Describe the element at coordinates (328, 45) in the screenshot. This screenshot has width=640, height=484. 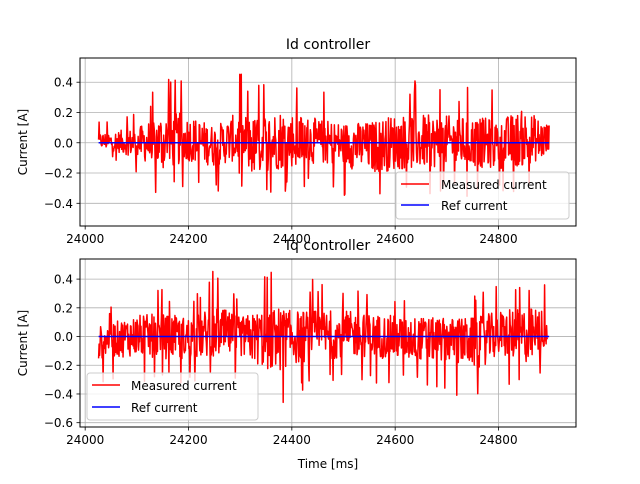
I see `plot-title: Id controller` at that location.